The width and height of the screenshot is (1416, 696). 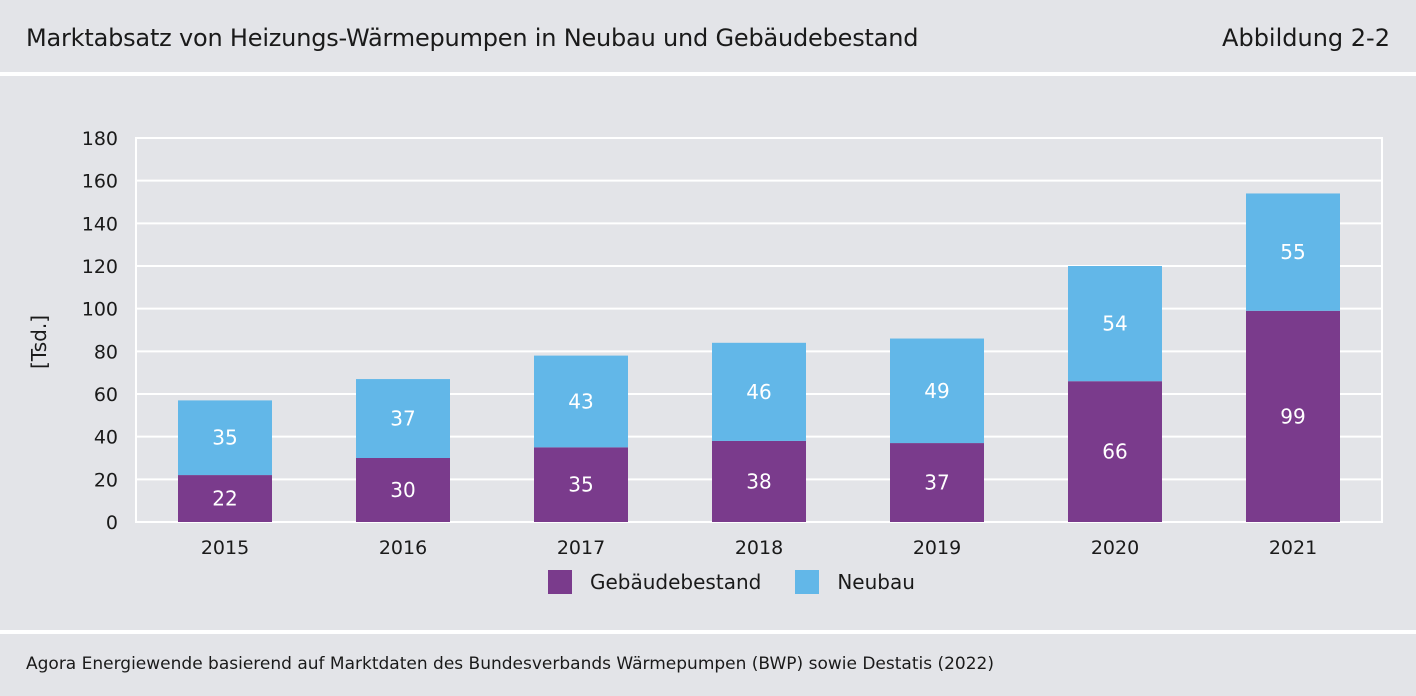 What do you see at coordinates (106, 352) in the screenshot?
I see `y-tick-label: 80` at bounding box center [106, 352].